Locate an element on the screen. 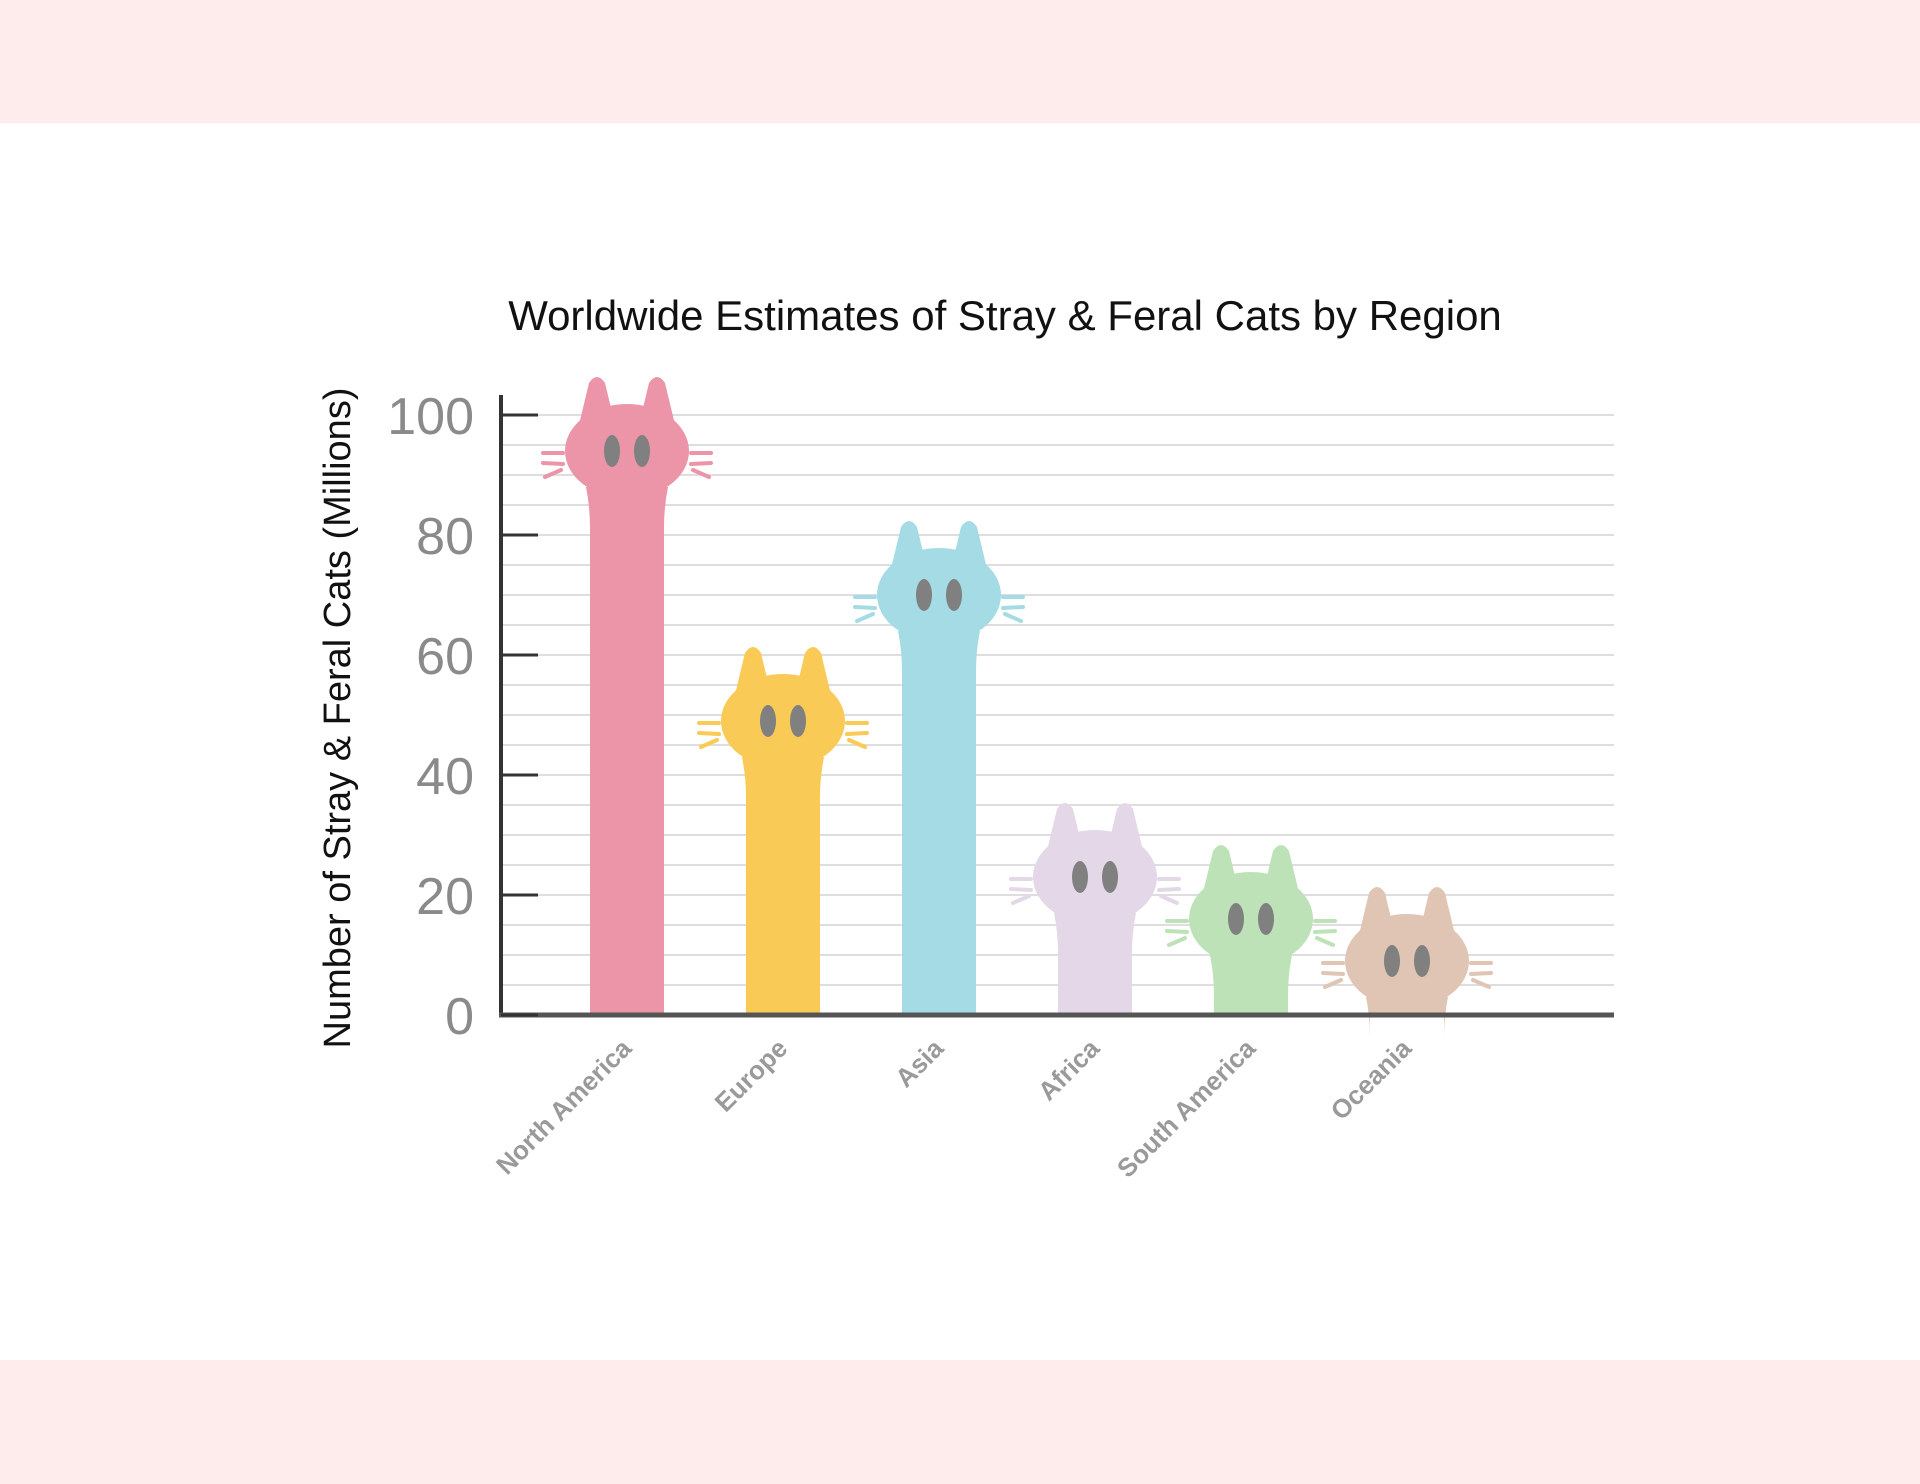 The height and width of the screenshot is (1484, 1920). x-category-label: Africa is located at coordinates (1069, 1070).